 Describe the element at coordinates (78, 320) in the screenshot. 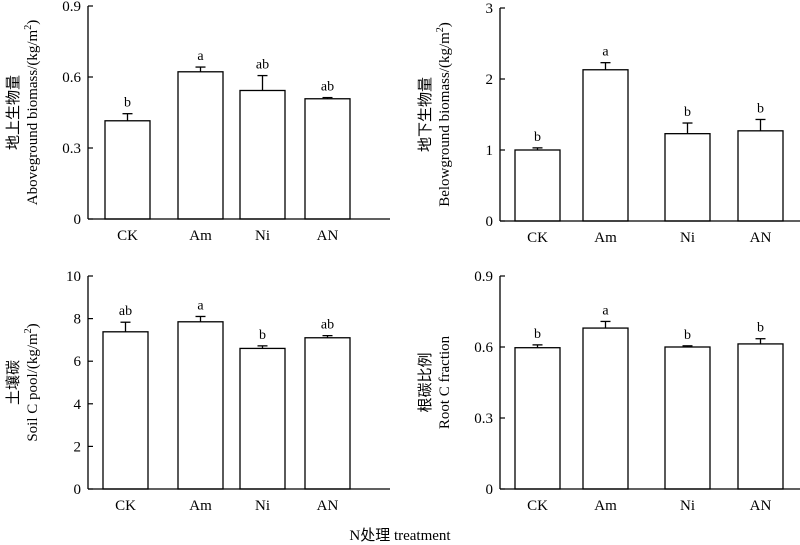

I see `y-tick-label: 8` at that location.